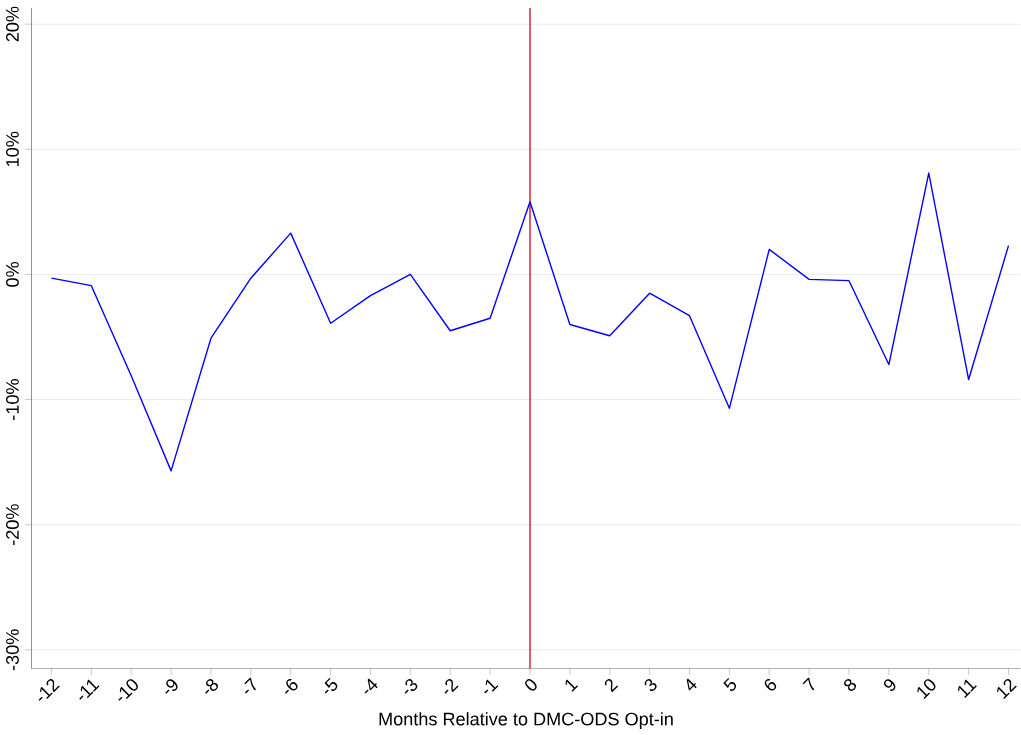  What do you see at coordinates (889, 685) in the screenshot?
I see `x-tick-label: 9` at bounding box center [889, 685].